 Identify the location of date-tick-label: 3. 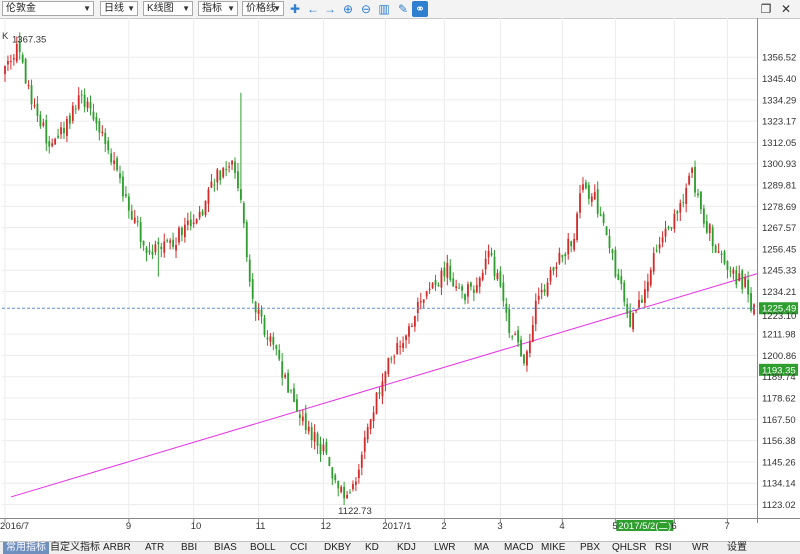
(499, 526).